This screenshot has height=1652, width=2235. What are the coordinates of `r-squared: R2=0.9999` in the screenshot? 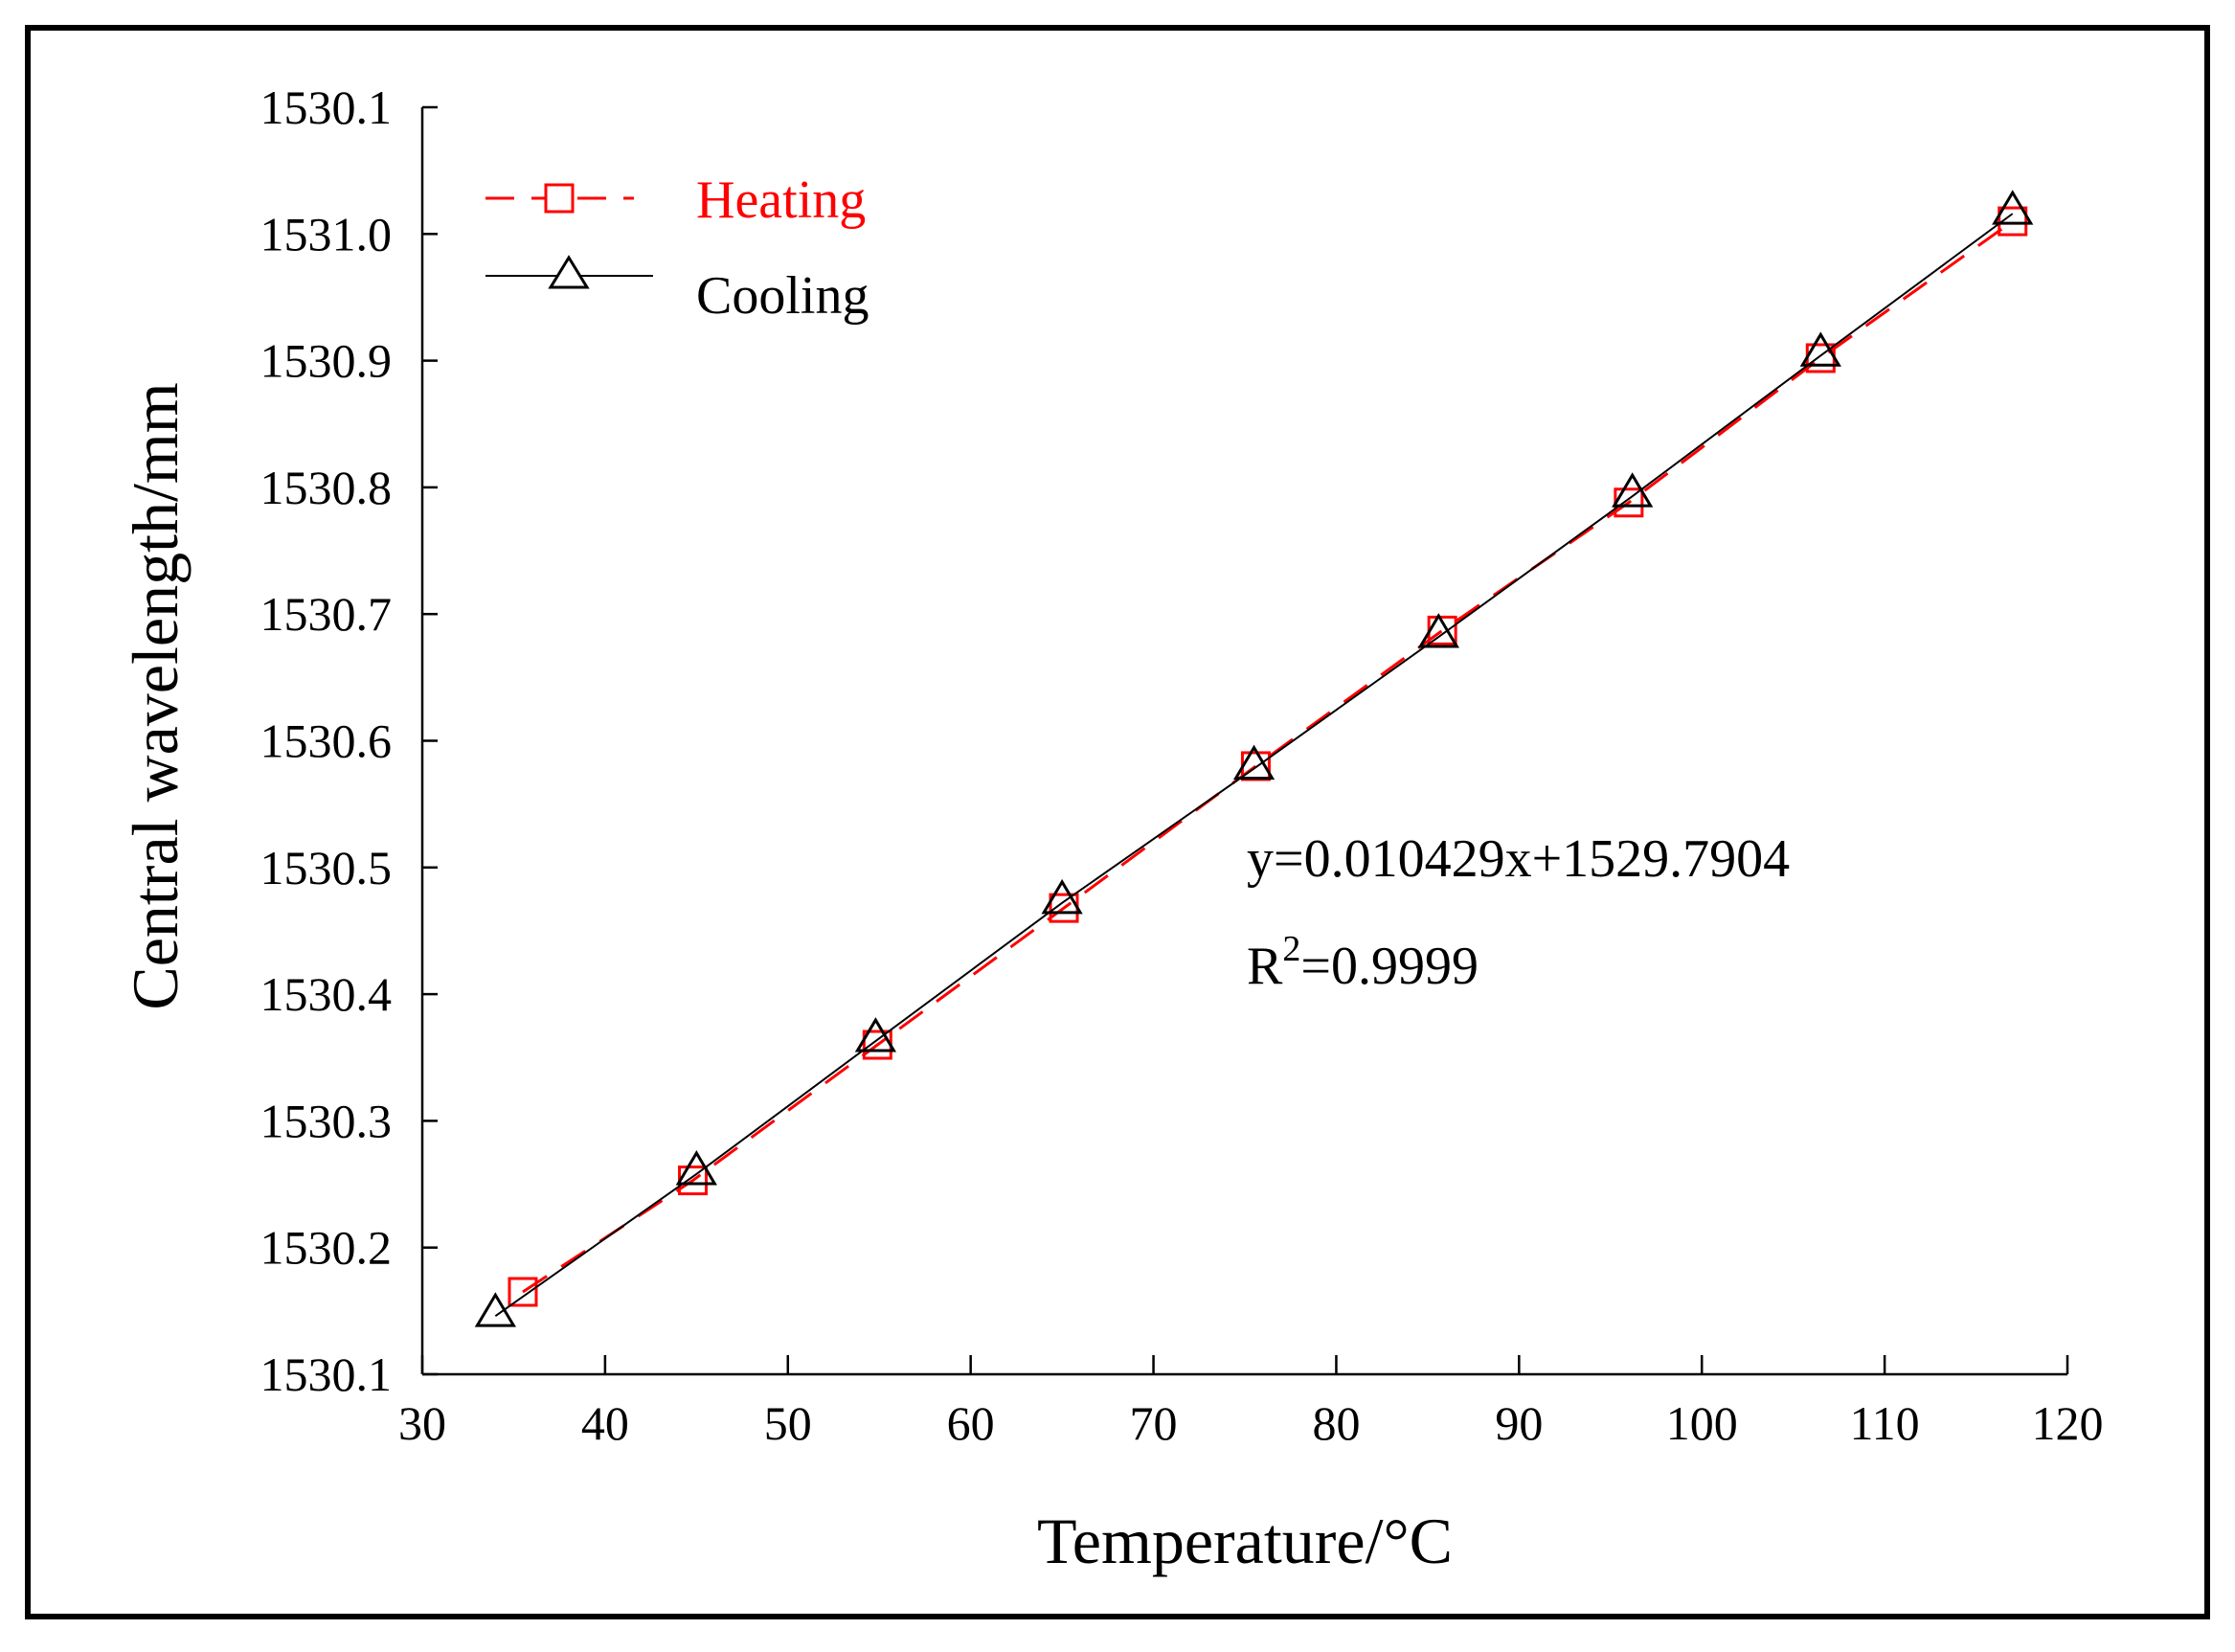 It's located at (1363, 963).